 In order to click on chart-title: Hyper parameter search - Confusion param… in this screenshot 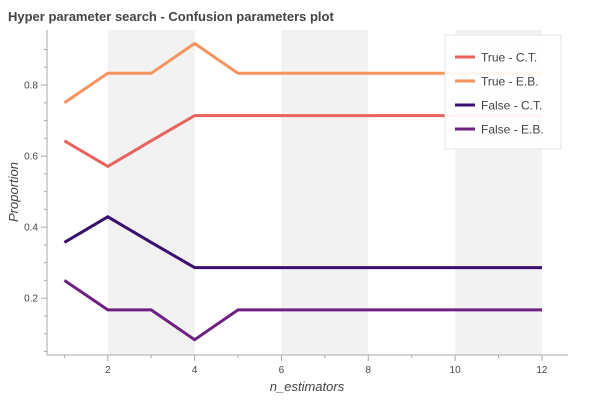, I will do `click(171, 16)`.